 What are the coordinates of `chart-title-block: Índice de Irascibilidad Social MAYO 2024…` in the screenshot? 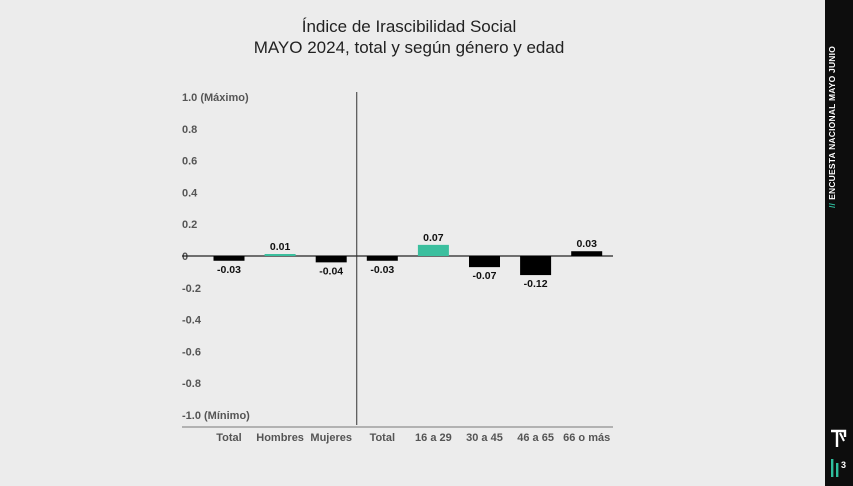 It's located at (409, 37).